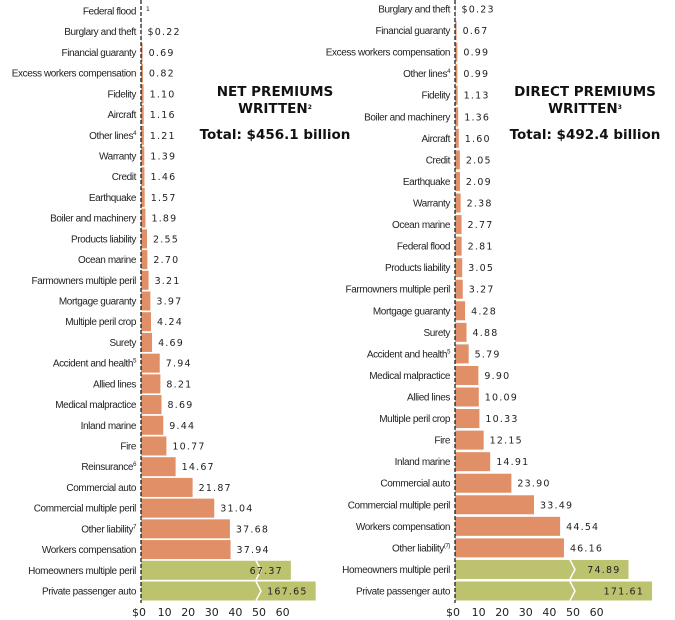 The width and height of the screenshot is (675, 620). I want to click on category-label: Private passenger auto, so click(89, 592).